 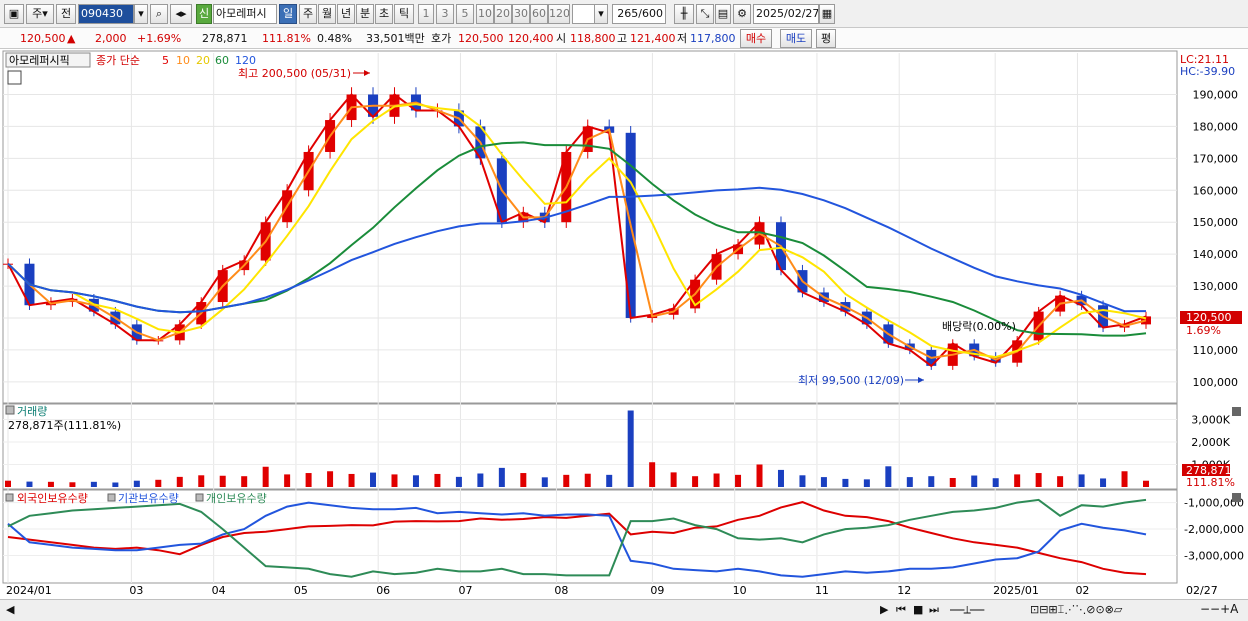 What do you see at coordinates (1210, 442) in the screenshot?
I see `volume-tick-label: 2,000K` at bounding box center [1210, 442].